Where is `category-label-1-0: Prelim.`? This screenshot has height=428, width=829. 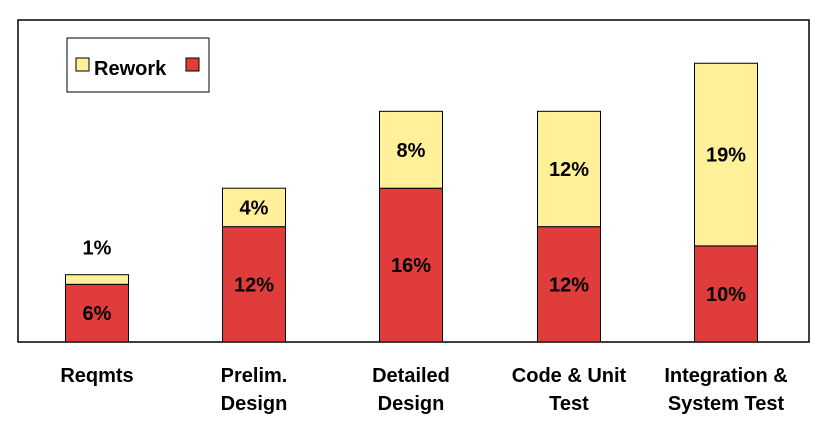 category-label-1-0: Prelim. is located at coordinates (254, 376).